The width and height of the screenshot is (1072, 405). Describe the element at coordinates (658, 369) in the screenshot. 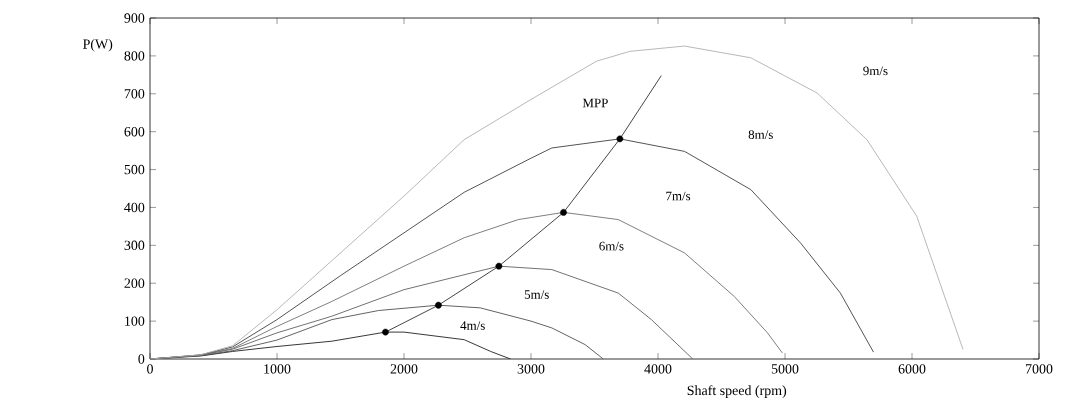

I see `x-tick-label: 4000` at that location.